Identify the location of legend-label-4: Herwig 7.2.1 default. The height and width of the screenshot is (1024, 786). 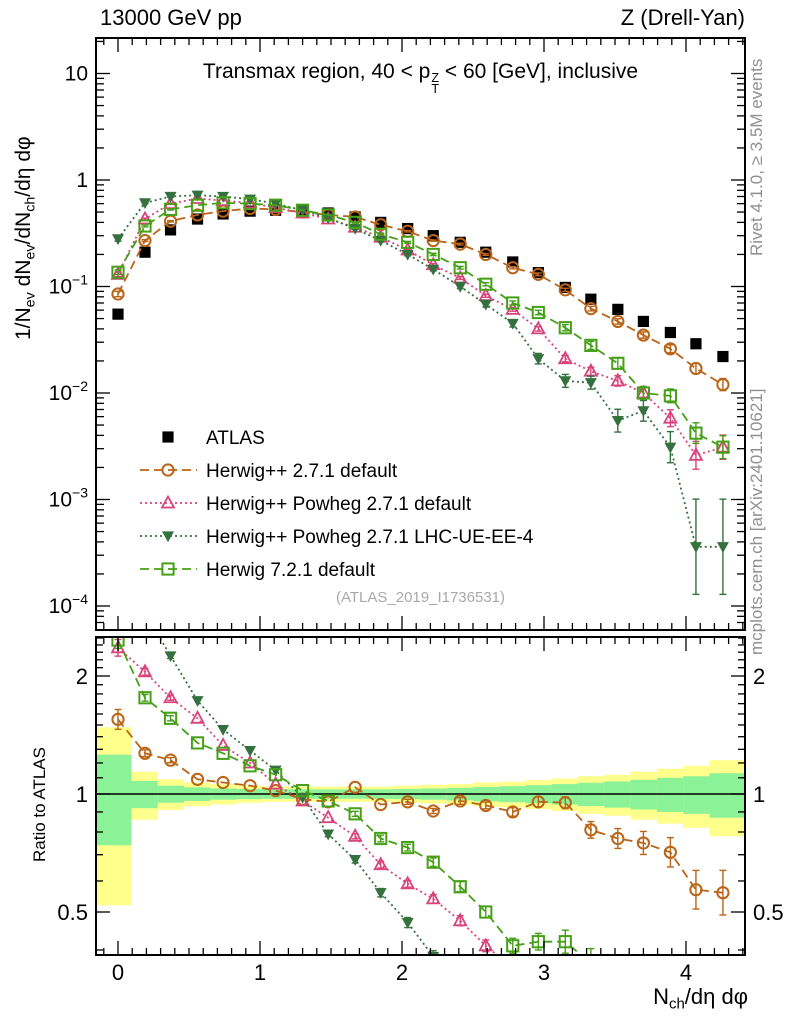
(291, 570).